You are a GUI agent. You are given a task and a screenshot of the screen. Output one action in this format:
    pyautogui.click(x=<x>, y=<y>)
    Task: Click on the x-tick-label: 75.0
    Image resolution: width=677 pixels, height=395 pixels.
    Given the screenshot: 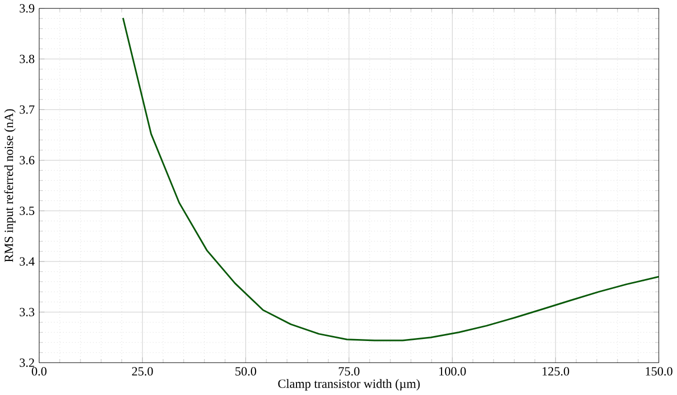 What is the action you would take?
    pyautogui.click(x=349, y=371)
    